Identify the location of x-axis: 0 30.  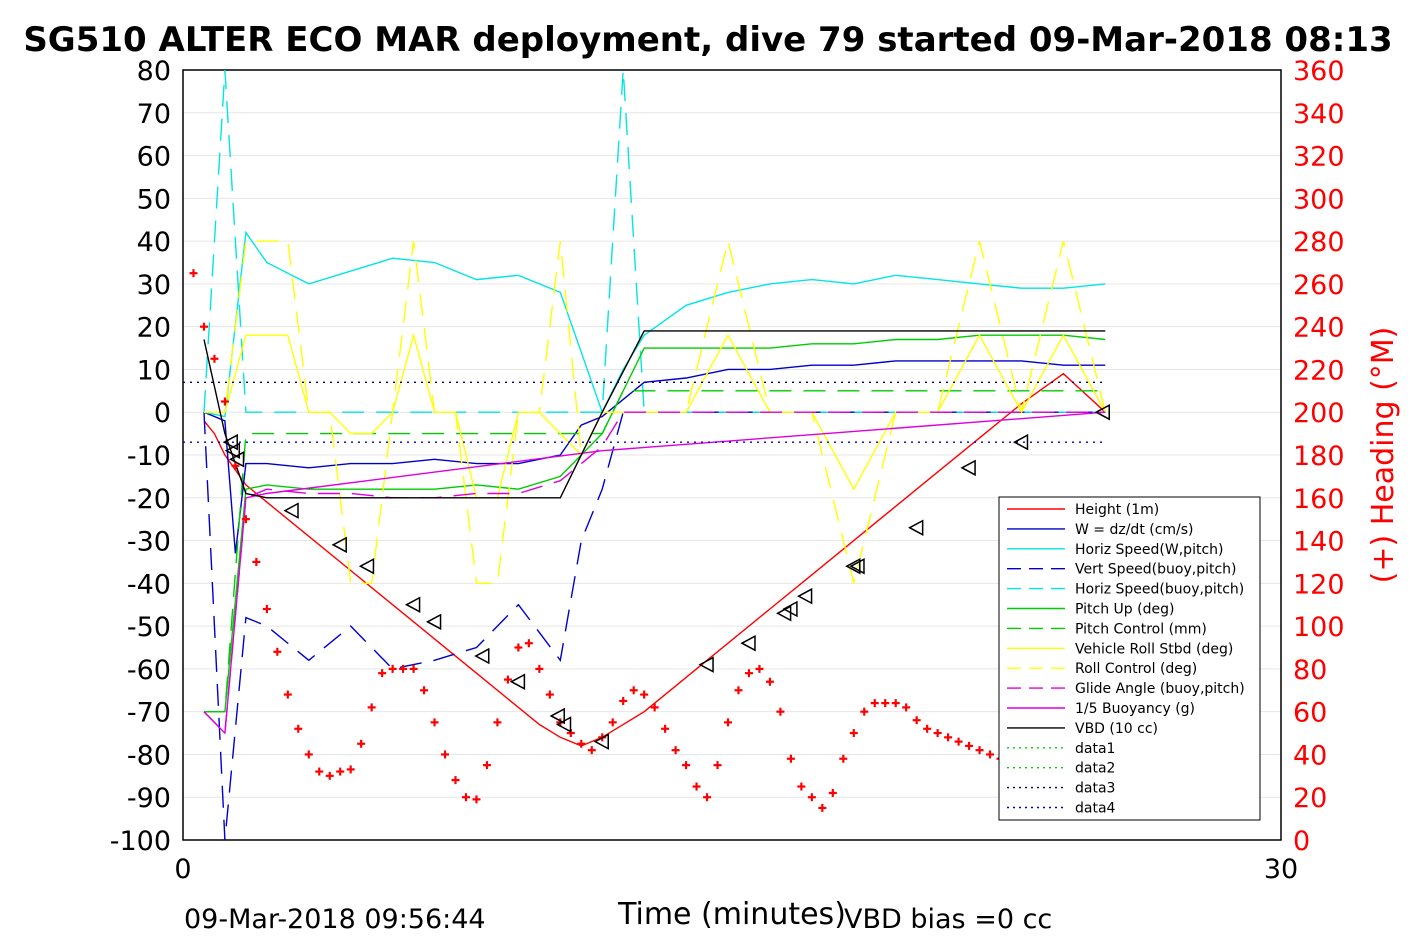
(736, 869).